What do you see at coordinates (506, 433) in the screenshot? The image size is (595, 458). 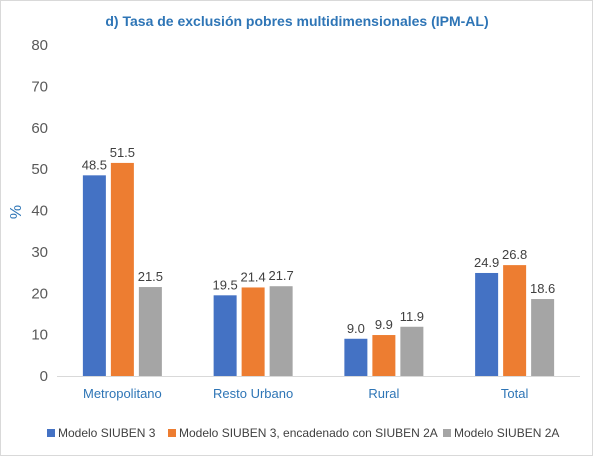 I see `legend-label: Modelo SIUBEN 2A` at bounding box center [506, 433].